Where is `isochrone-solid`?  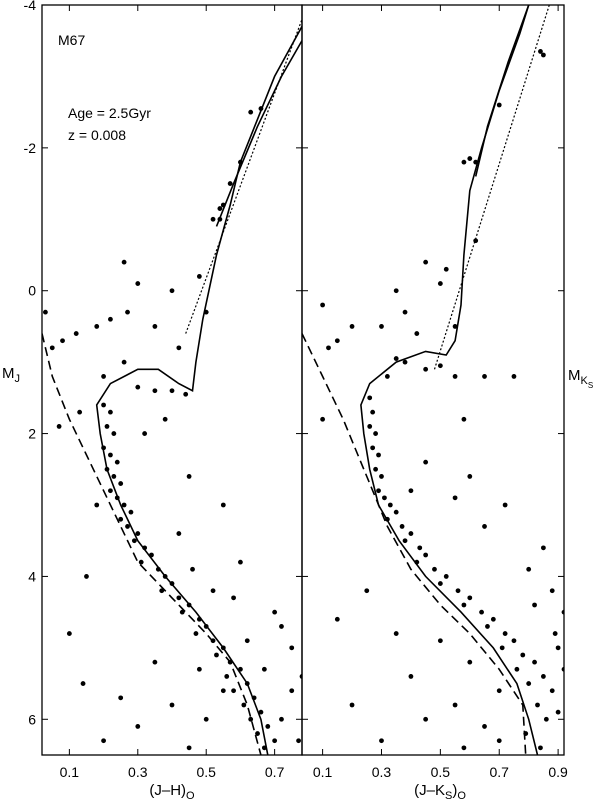 isochrone-solid is located at coordinates (502, 91).